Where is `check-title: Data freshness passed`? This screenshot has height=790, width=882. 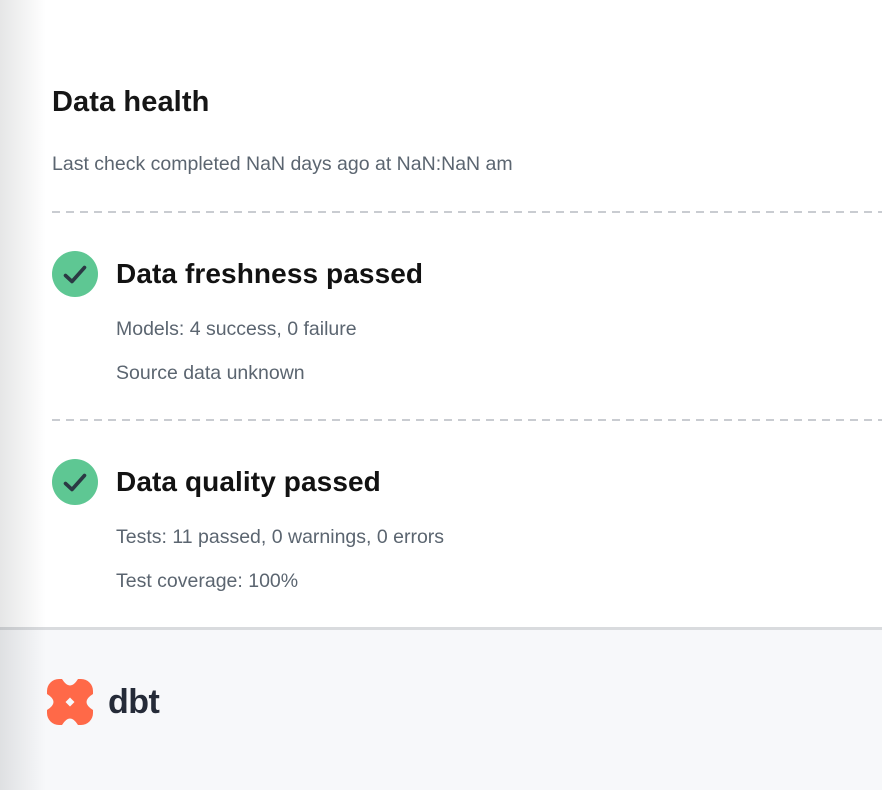 check-title: Data freshness passed is located at coordinates (270, 273).